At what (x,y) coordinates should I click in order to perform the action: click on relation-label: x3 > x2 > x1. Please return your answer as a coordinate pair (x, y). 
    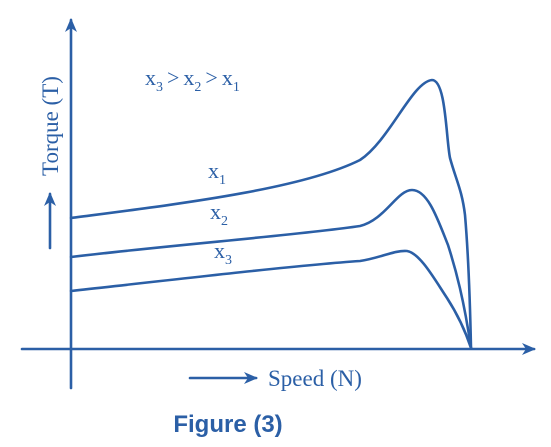
    Looking at the image, I should click on (192, 80).